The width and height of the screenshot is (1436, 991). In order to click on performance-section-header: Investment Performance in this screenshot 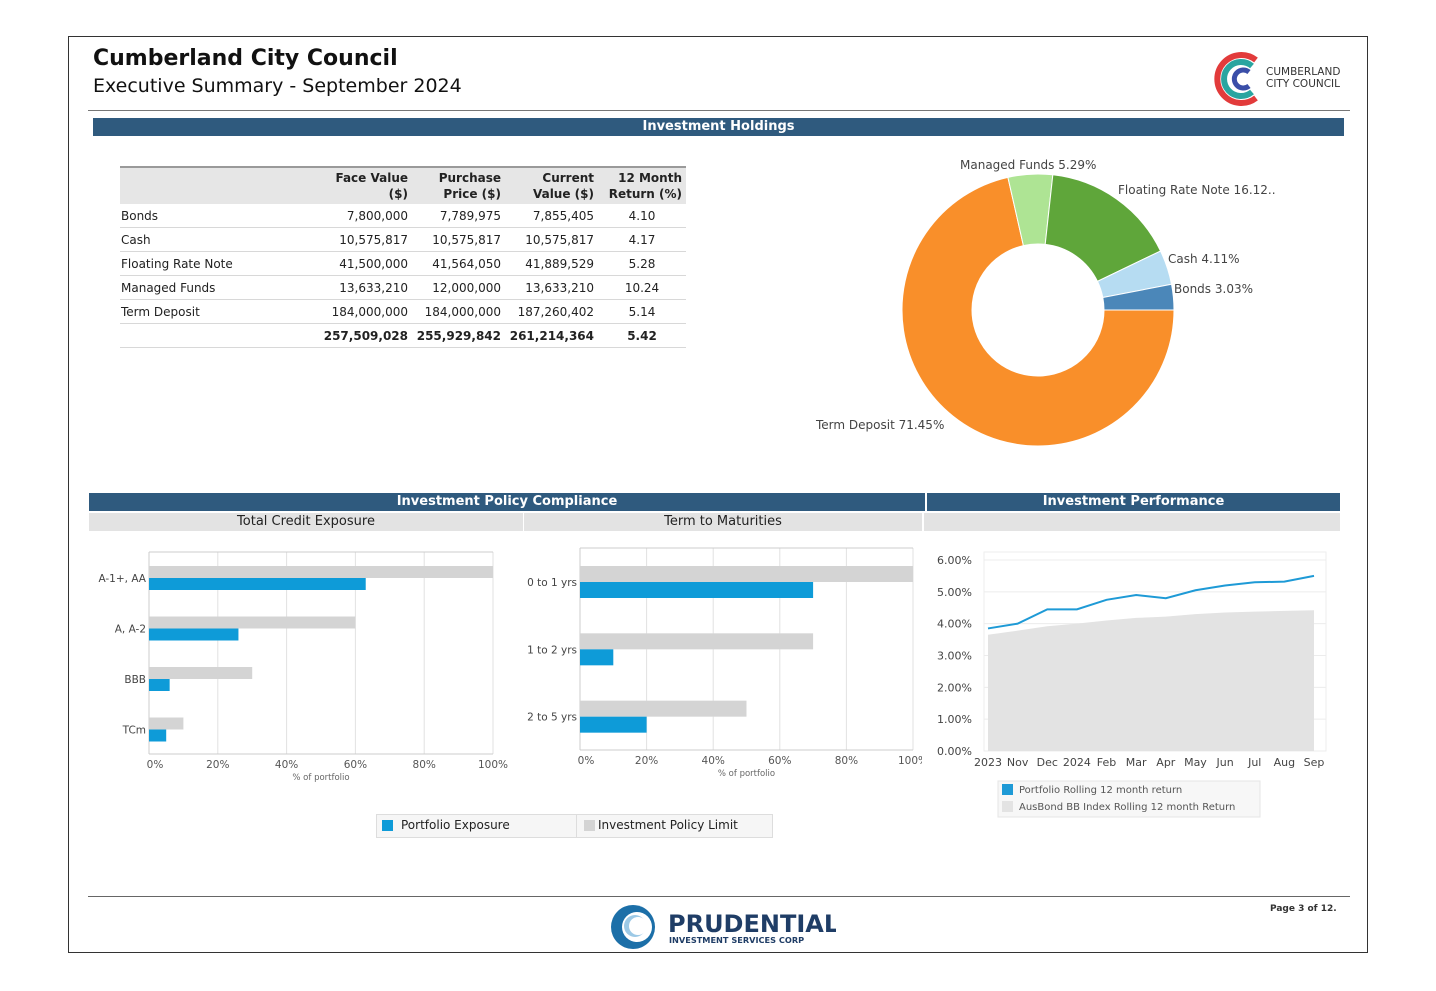, I will do `click(1133, 502)`.